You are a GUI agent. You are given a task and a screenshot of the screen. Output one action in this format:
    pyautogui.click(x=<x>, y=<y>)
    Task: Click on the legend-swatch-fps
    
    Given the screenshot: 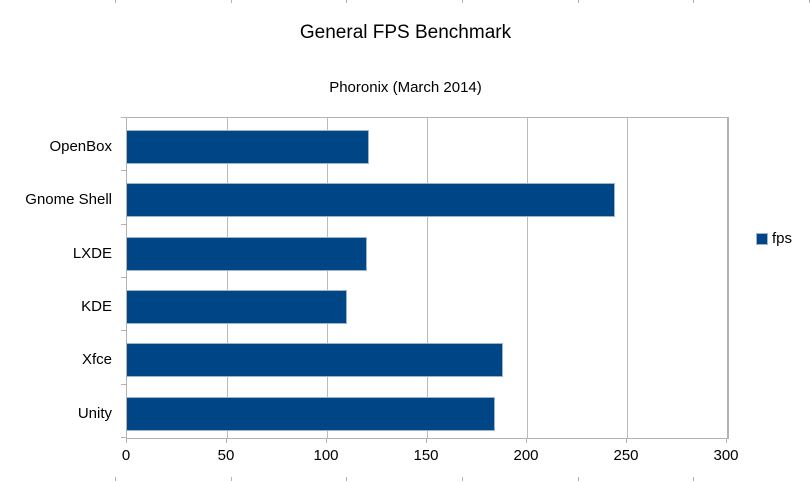 What is the action you would take?
    pyautogui.click(x=762, y=239)
    